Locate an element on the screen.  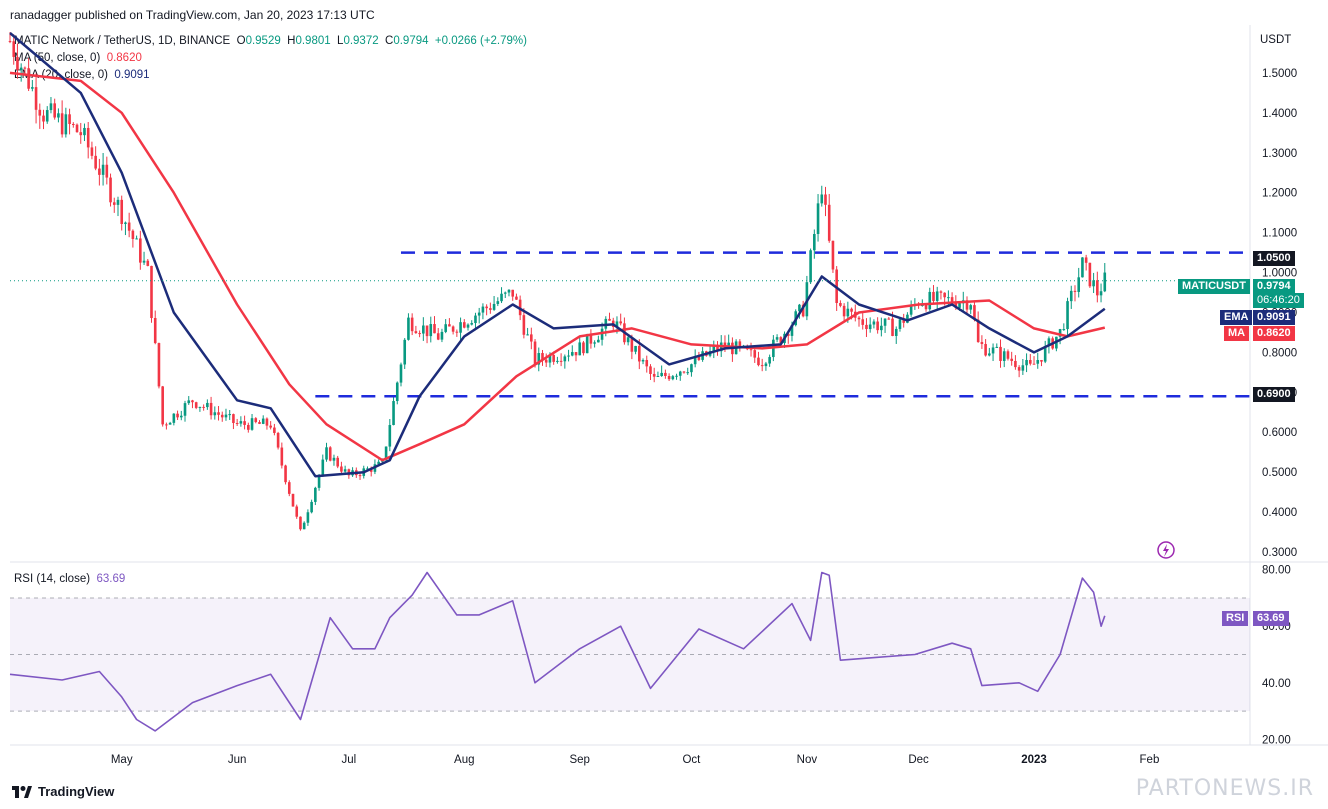
ma-name-tag: MA is located at coordinates (1237, 333).